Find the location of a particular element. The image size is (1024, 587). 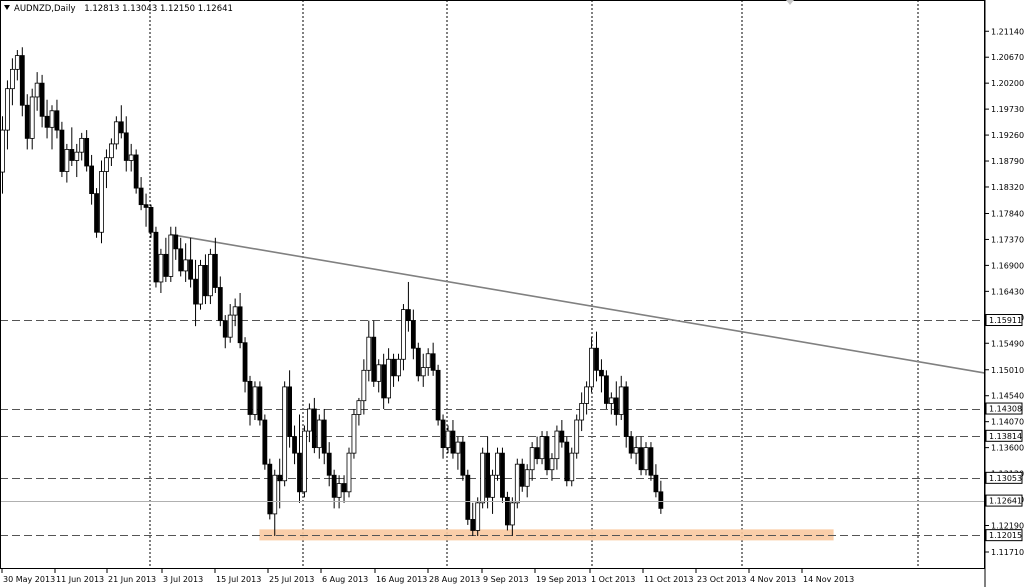

level-tag-label: 1.13053 is located at coordinates (1005, 478).